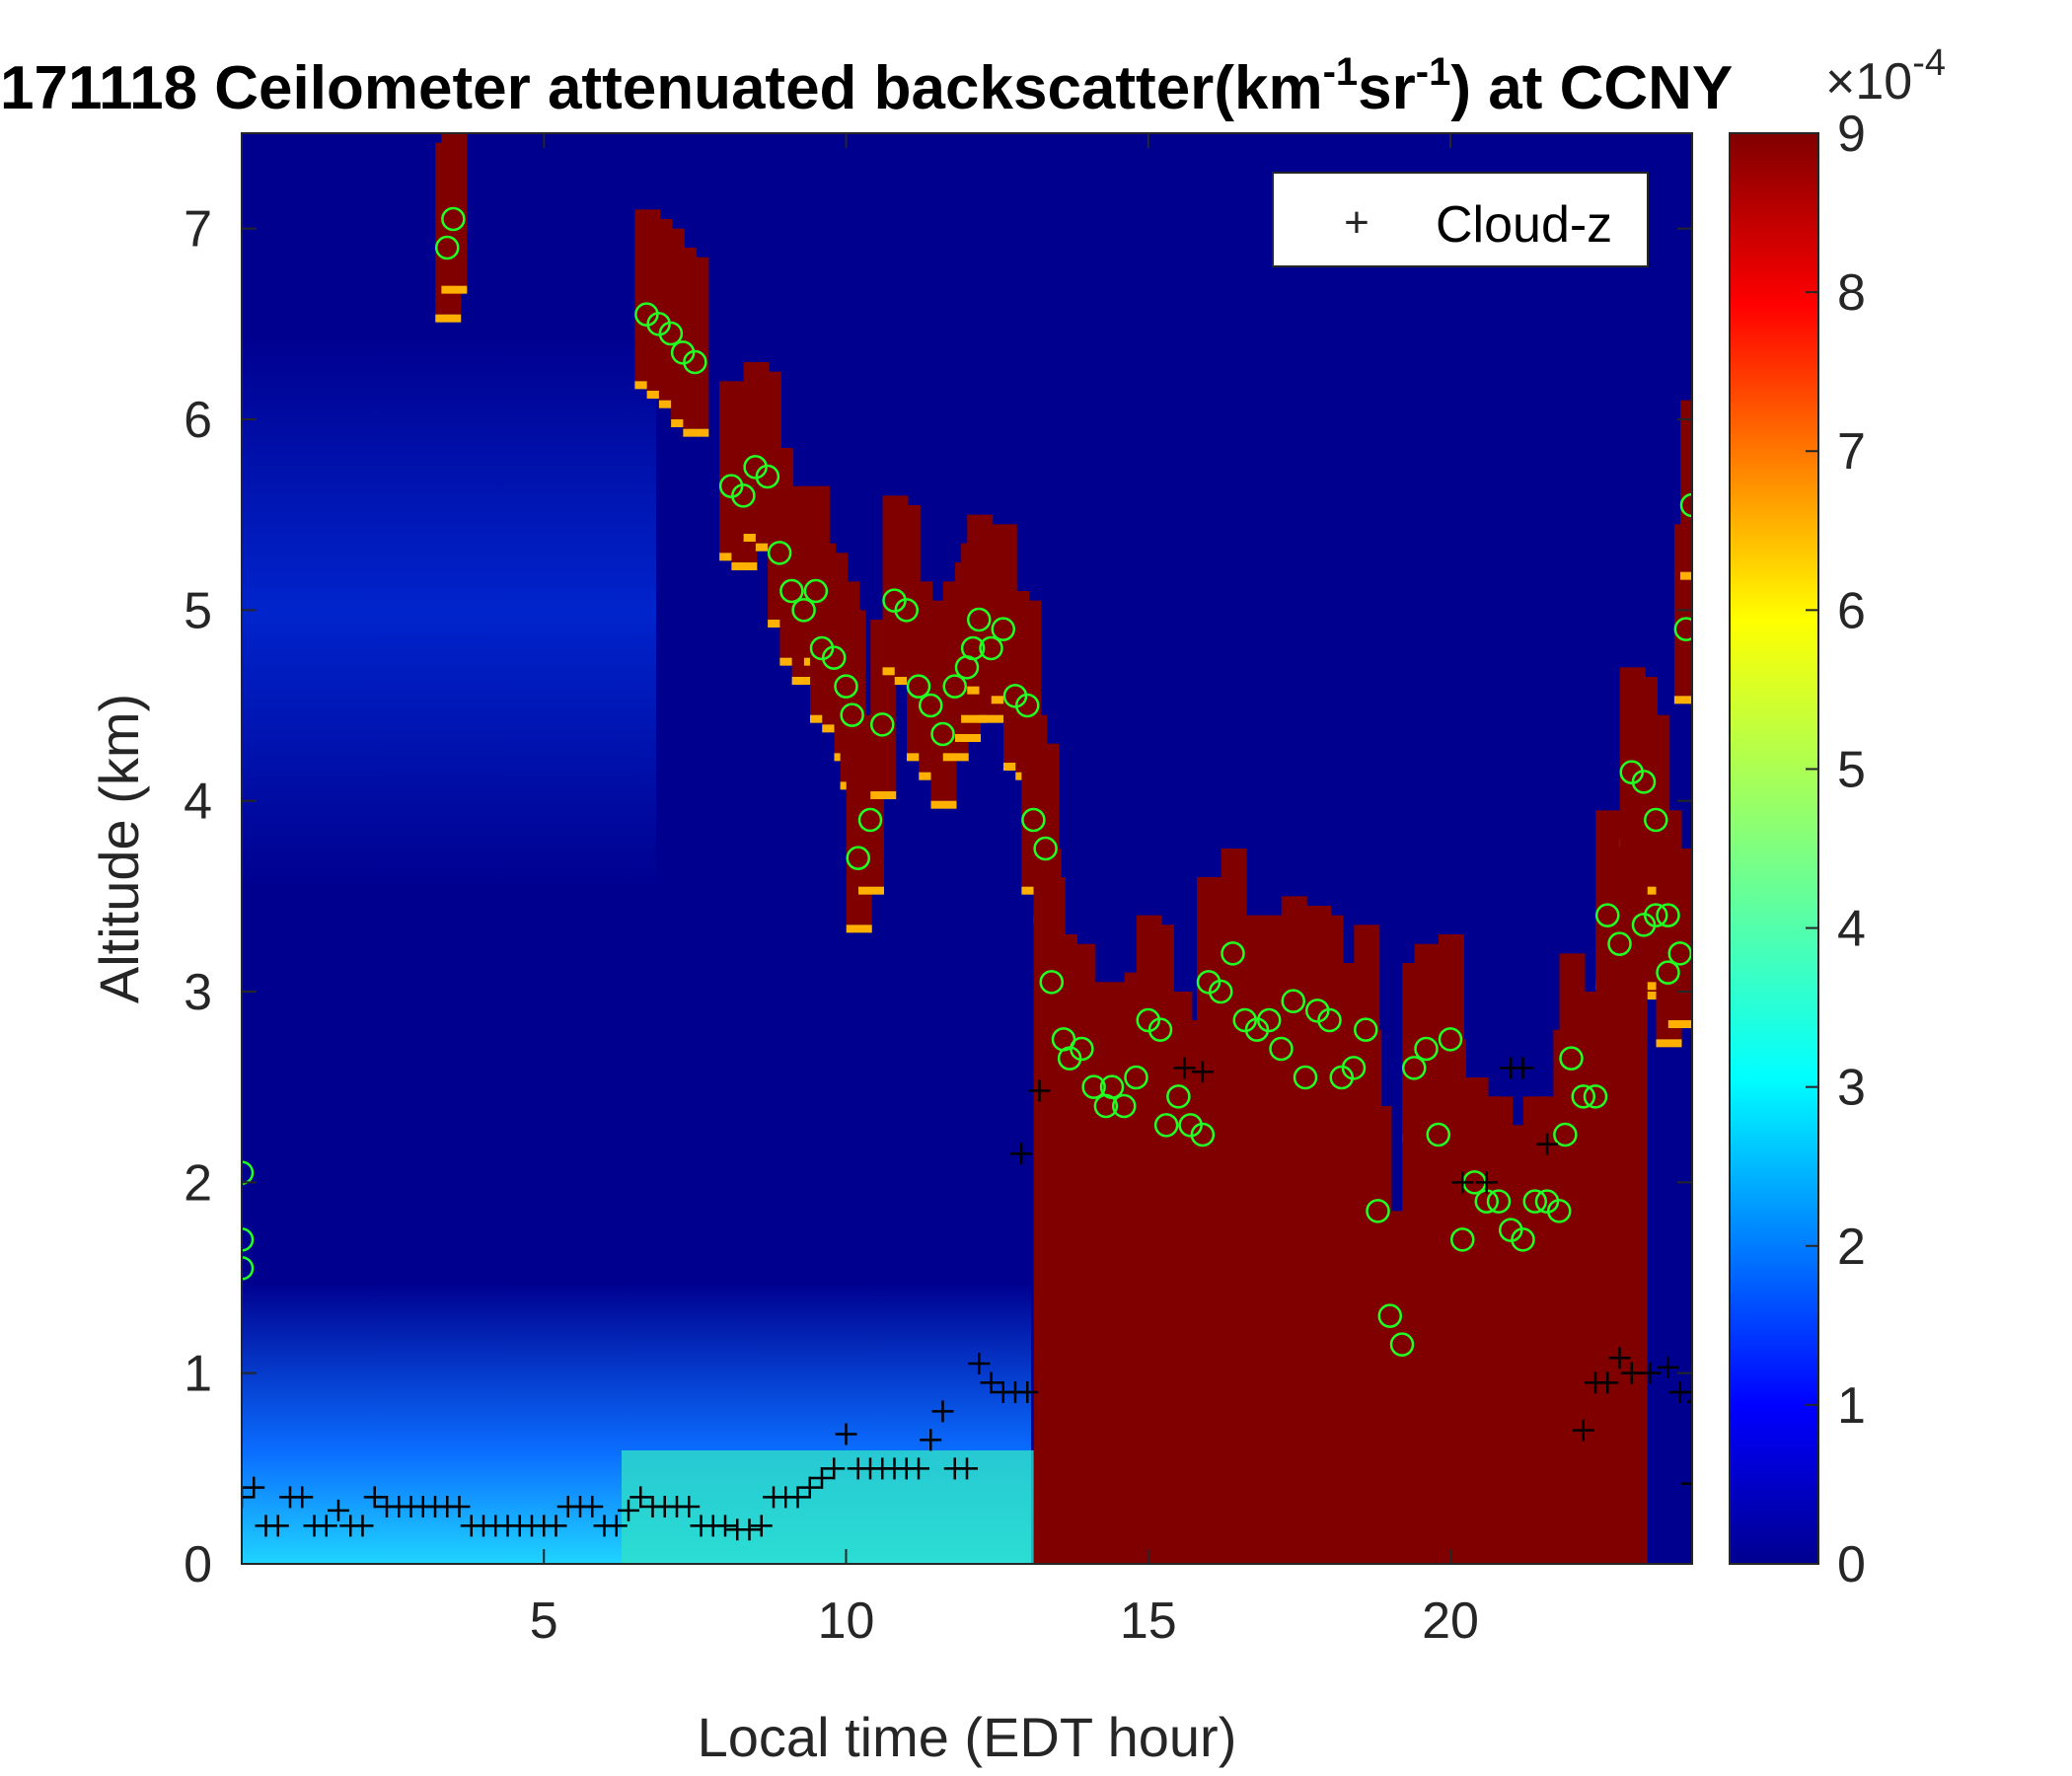  I want to click on colorbar: 0 1 2 3 4 5 6 7 8 9 ×10-4, so click(1838, 818).